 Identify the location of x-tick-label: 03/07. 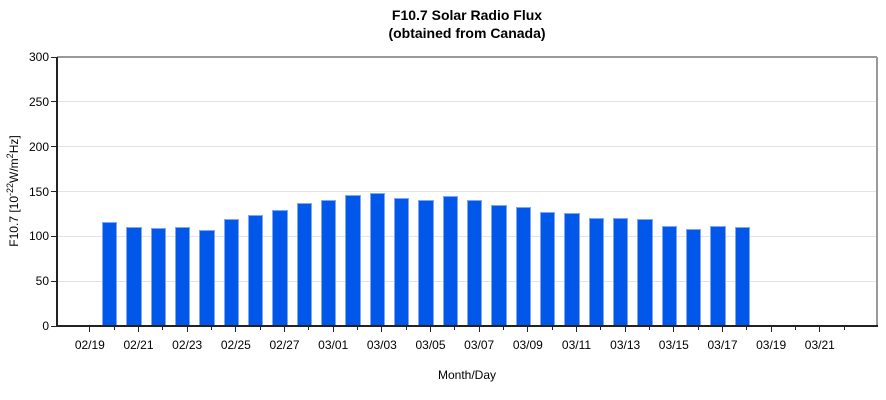
(479, 345).